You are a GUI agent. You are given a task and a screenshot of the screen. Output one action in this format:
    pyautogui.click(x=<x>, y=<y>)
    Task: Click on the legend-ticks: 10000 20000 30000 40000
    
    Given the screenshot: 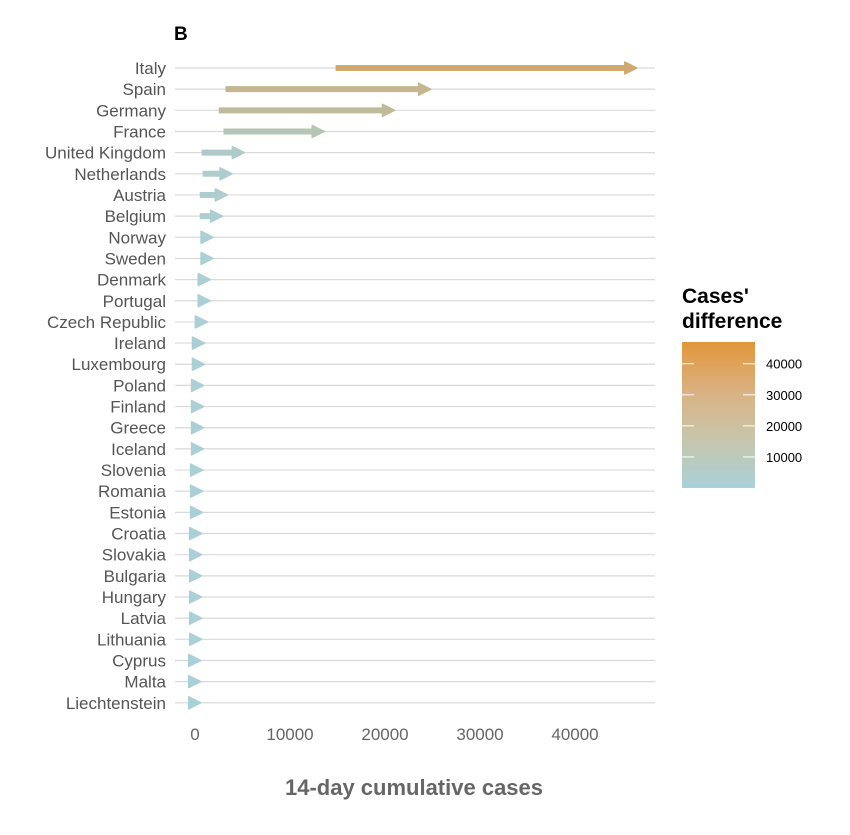 What is the action you would take?
    pyautogui.click(x=742, y=411)
    